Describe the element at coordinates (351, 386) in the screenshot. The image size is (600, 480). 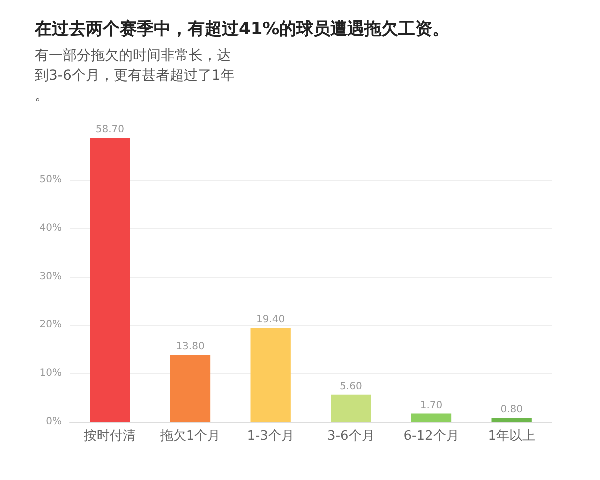
I see `data-label: 5.60` at that location.